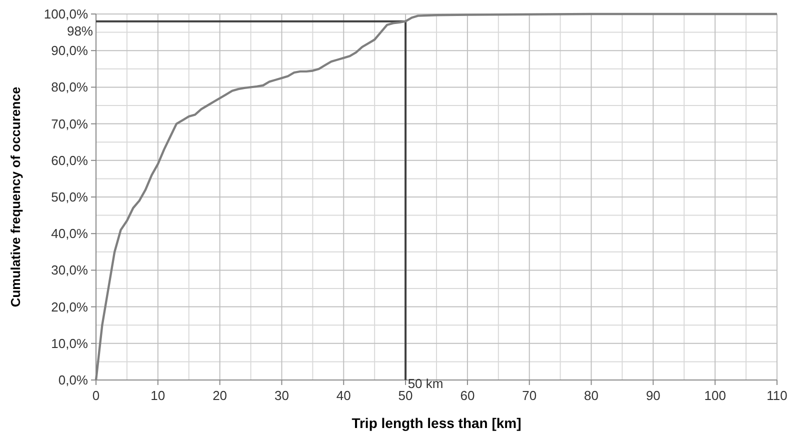 This screenshot has width=791, height=440. I want to click on x-tick-label: 60, so click(467, 395).